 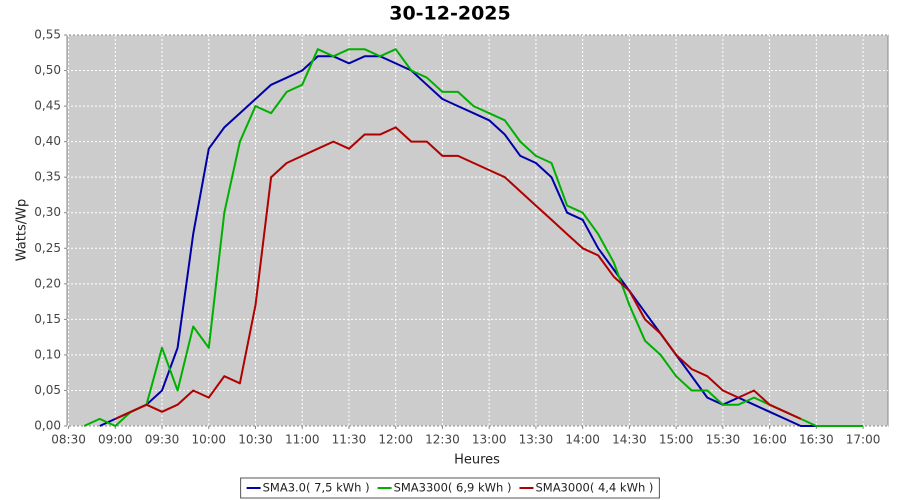 What do you see at coordinates (47, 141) in the screenshot?
I see `y-tick-label: 0,40` at bounding box center [47, 141].